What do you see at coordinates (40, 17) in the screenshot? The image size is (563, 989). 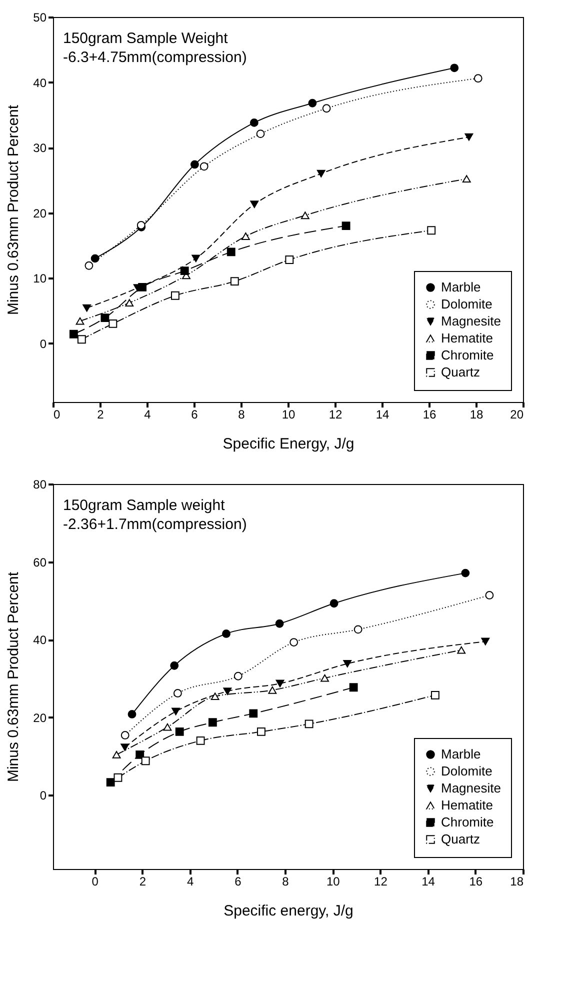 I see `y-tick-label: 50` at bounding box center [40, 17].